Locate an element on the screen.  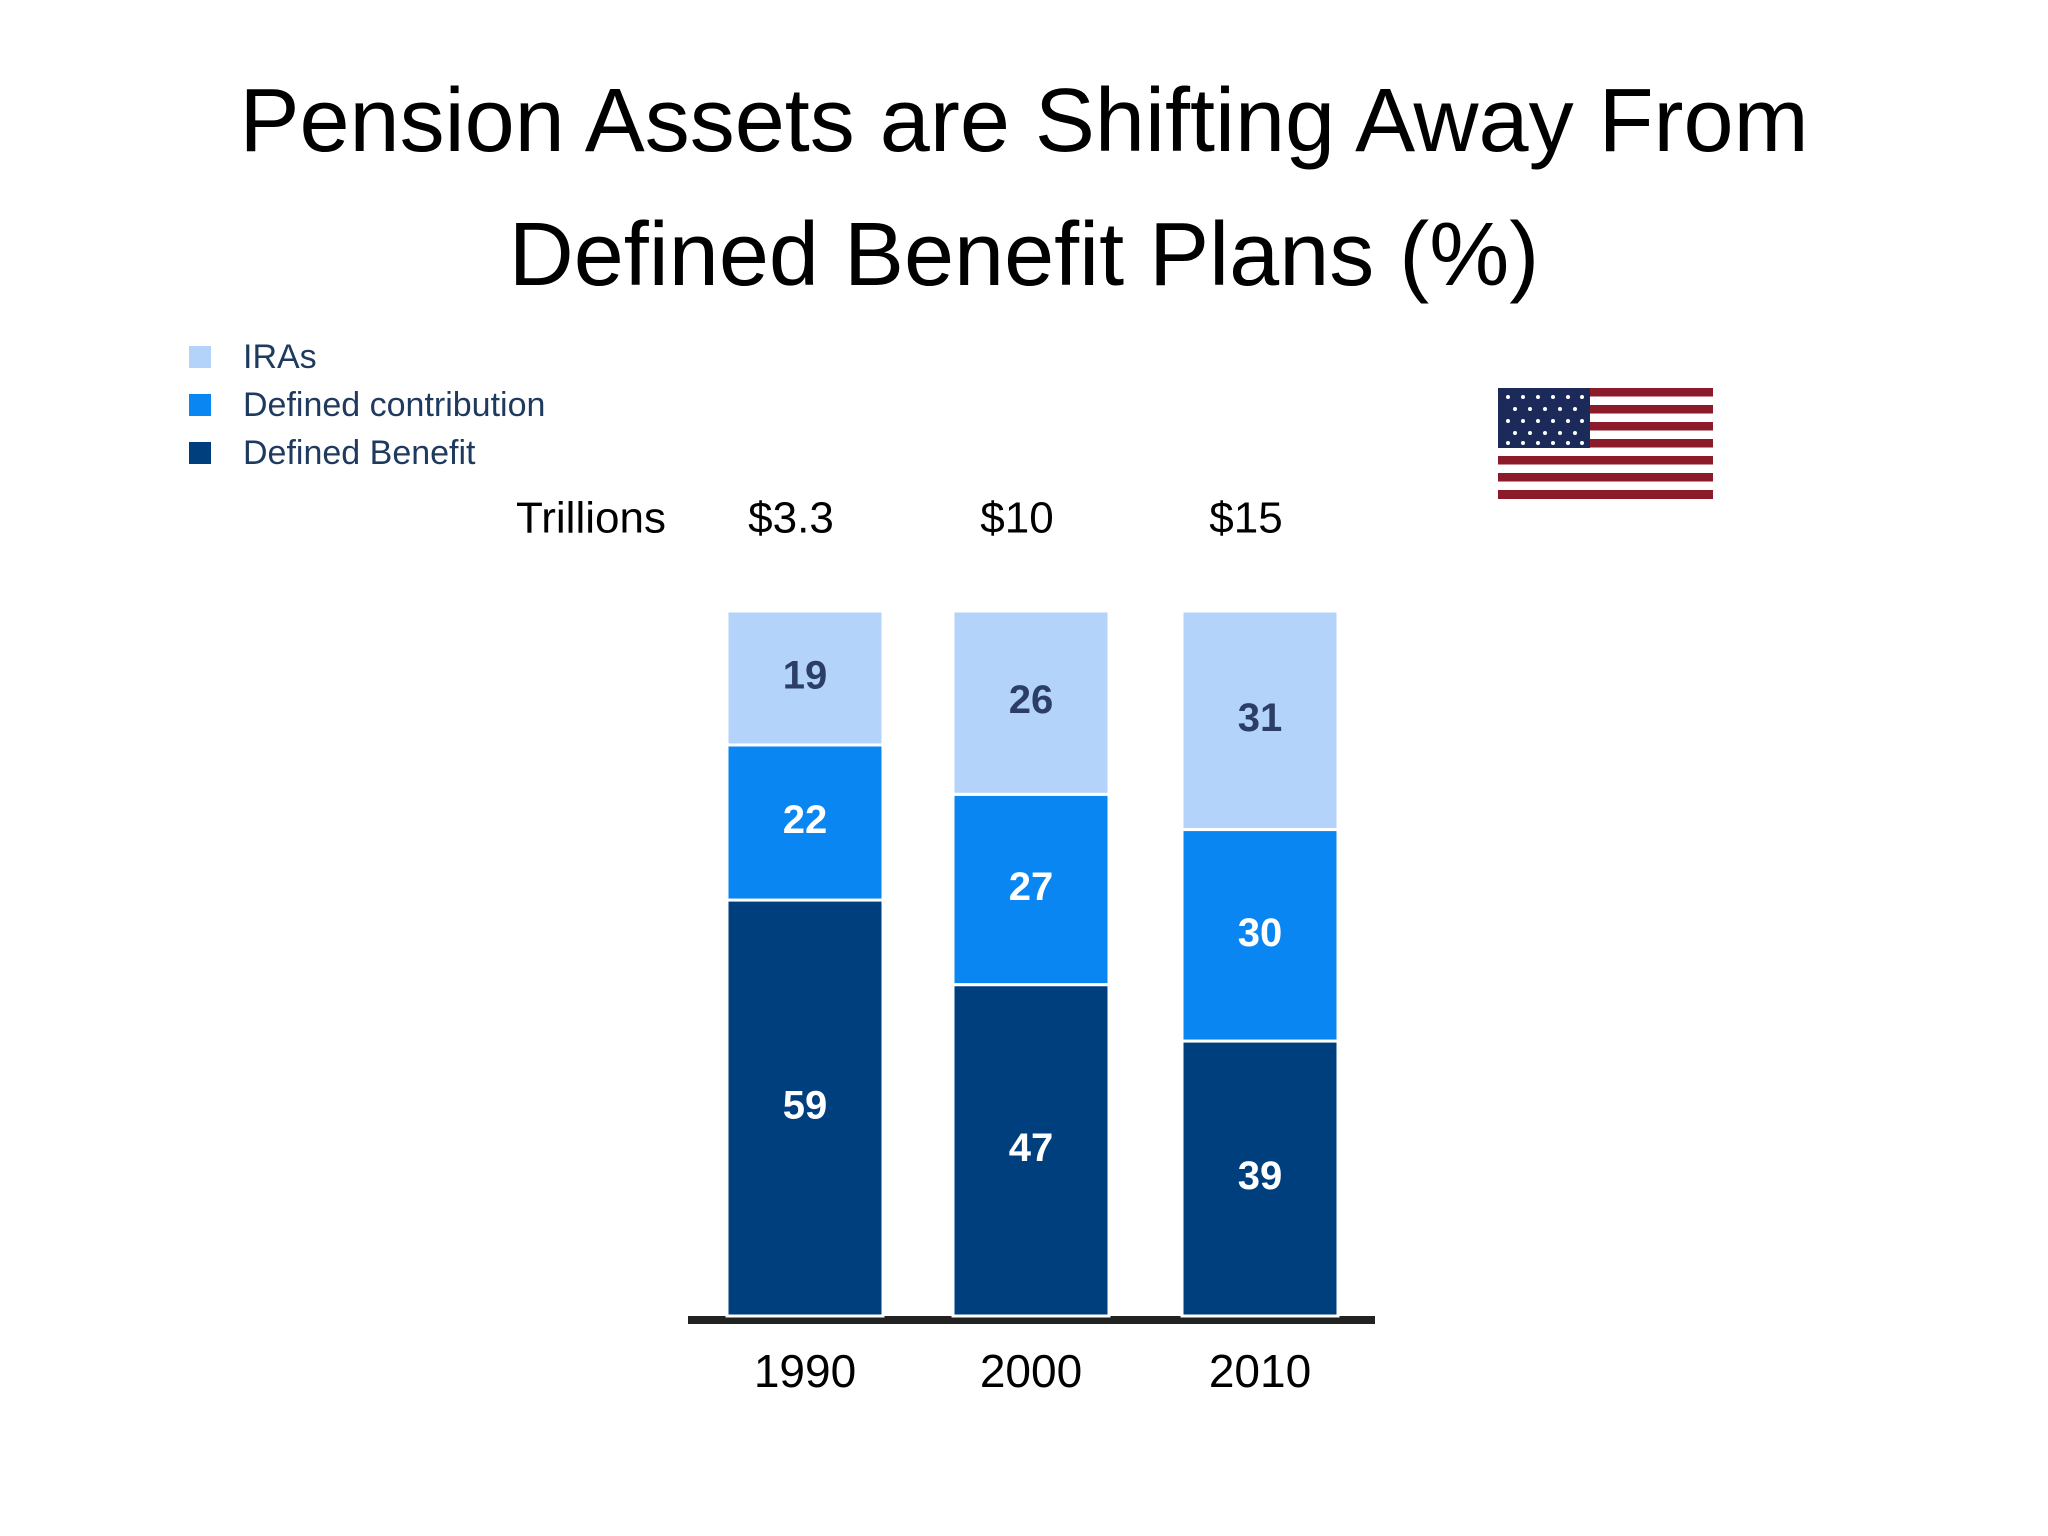
data-label: 47 is located at coordinates (1031, 1148).